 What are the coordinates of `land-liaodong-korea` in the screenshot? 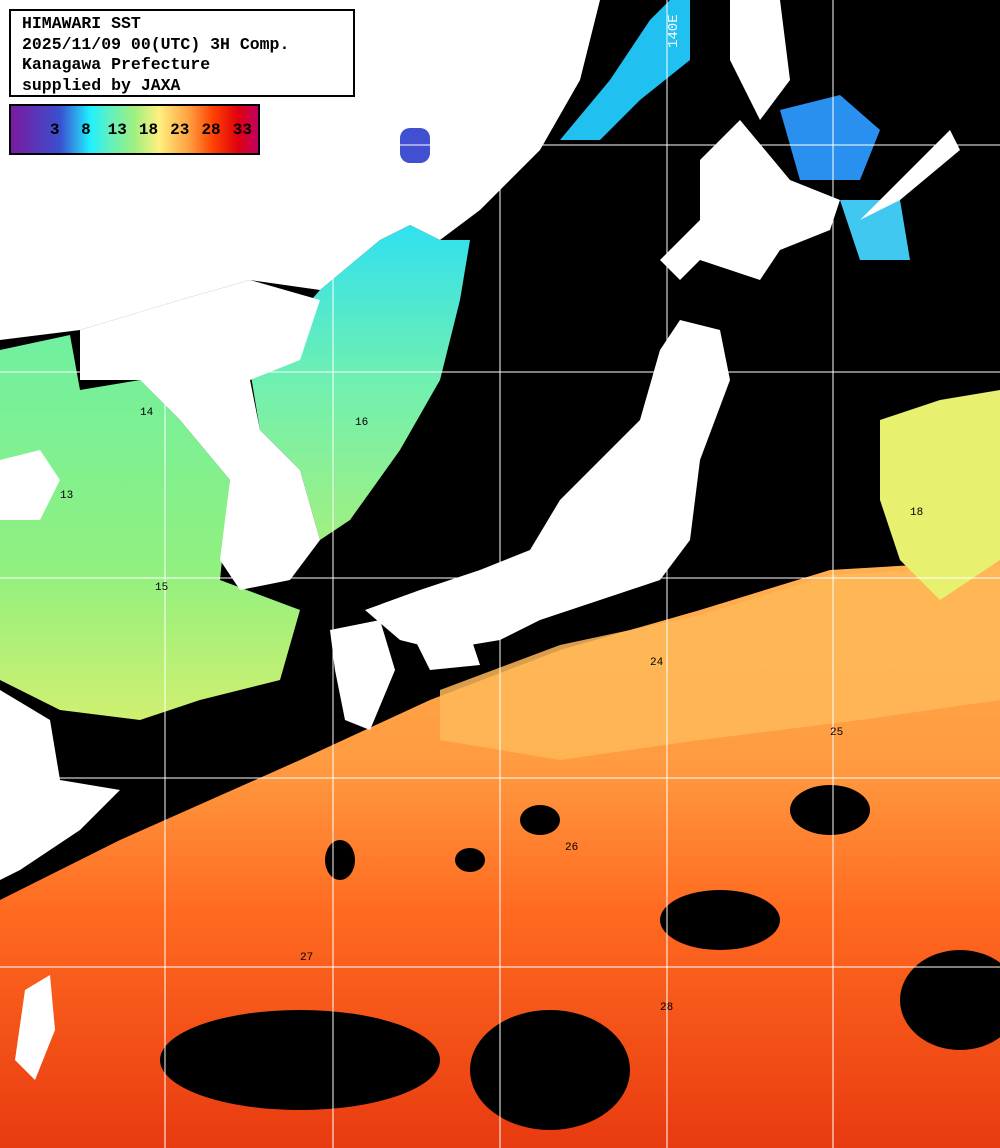 It's located at (200, 435).